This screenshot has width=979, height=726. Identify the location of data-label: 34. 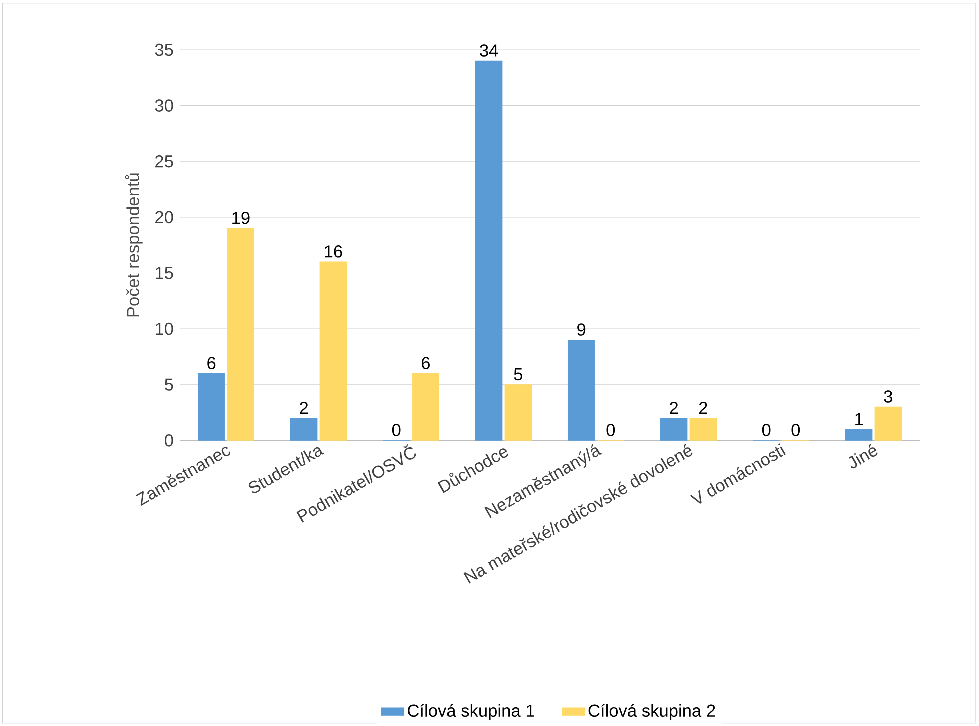
(489, 50).